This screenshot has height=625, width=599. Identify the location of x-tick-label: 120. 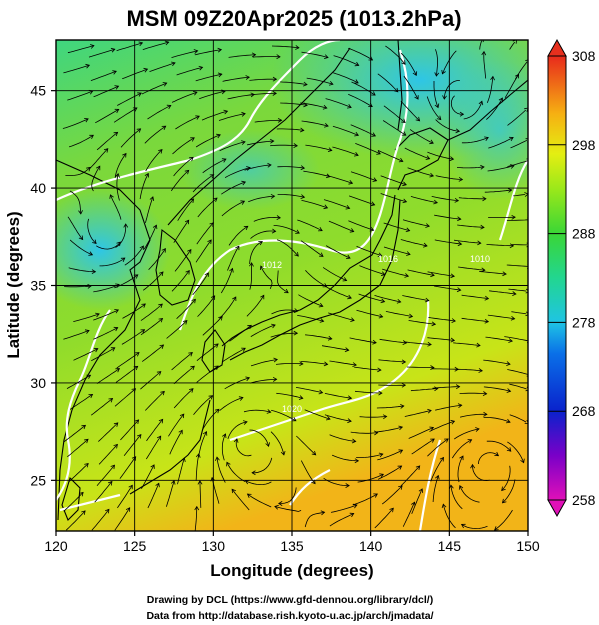
(56, 546).